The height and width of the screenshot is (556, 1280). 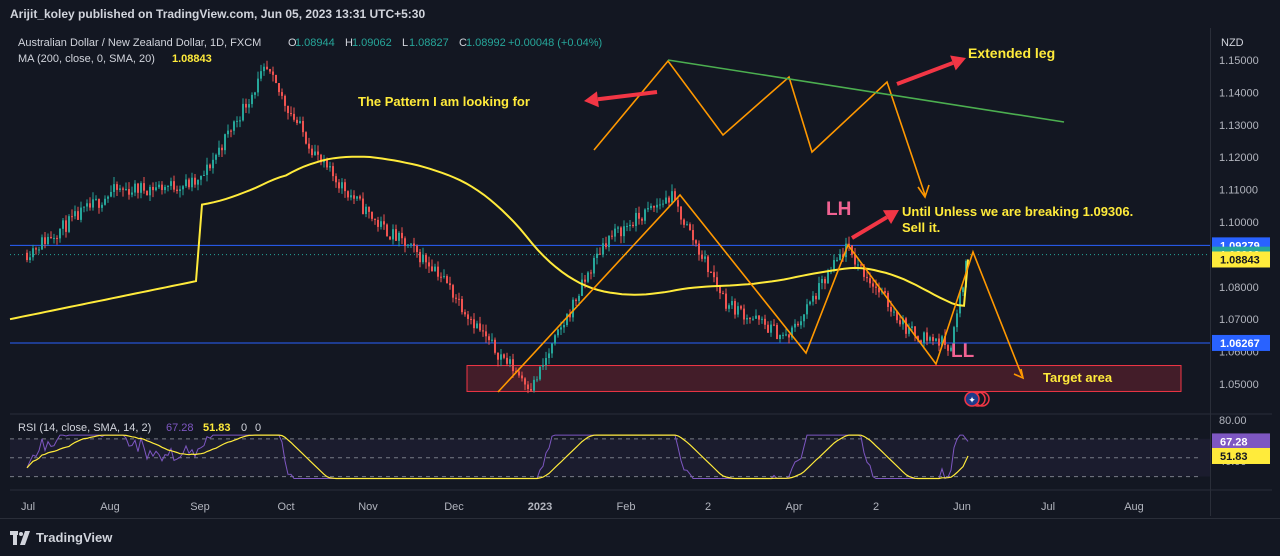 I want to click on arrow-to-pattern-text-head, so click(x=591, y=99).